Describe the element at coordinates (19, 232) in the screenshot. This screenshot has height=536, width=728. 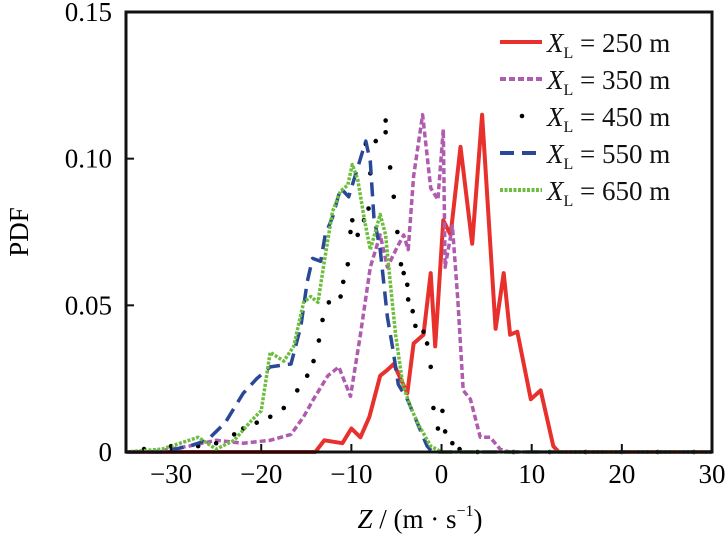
I see `y-axis-label: PDF` at that location.